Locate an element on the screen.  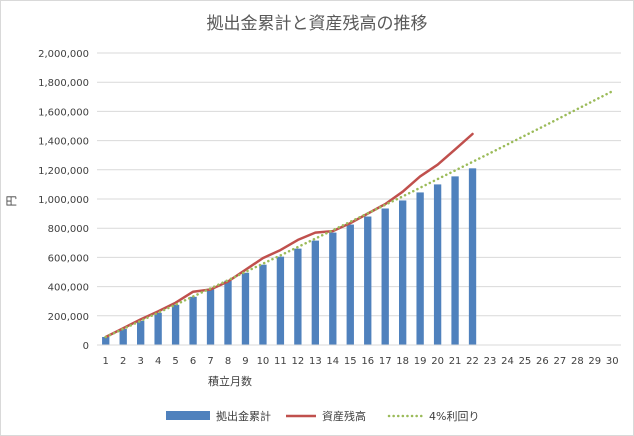
x-tick-label: 4 is located at coordinates (158, 361).